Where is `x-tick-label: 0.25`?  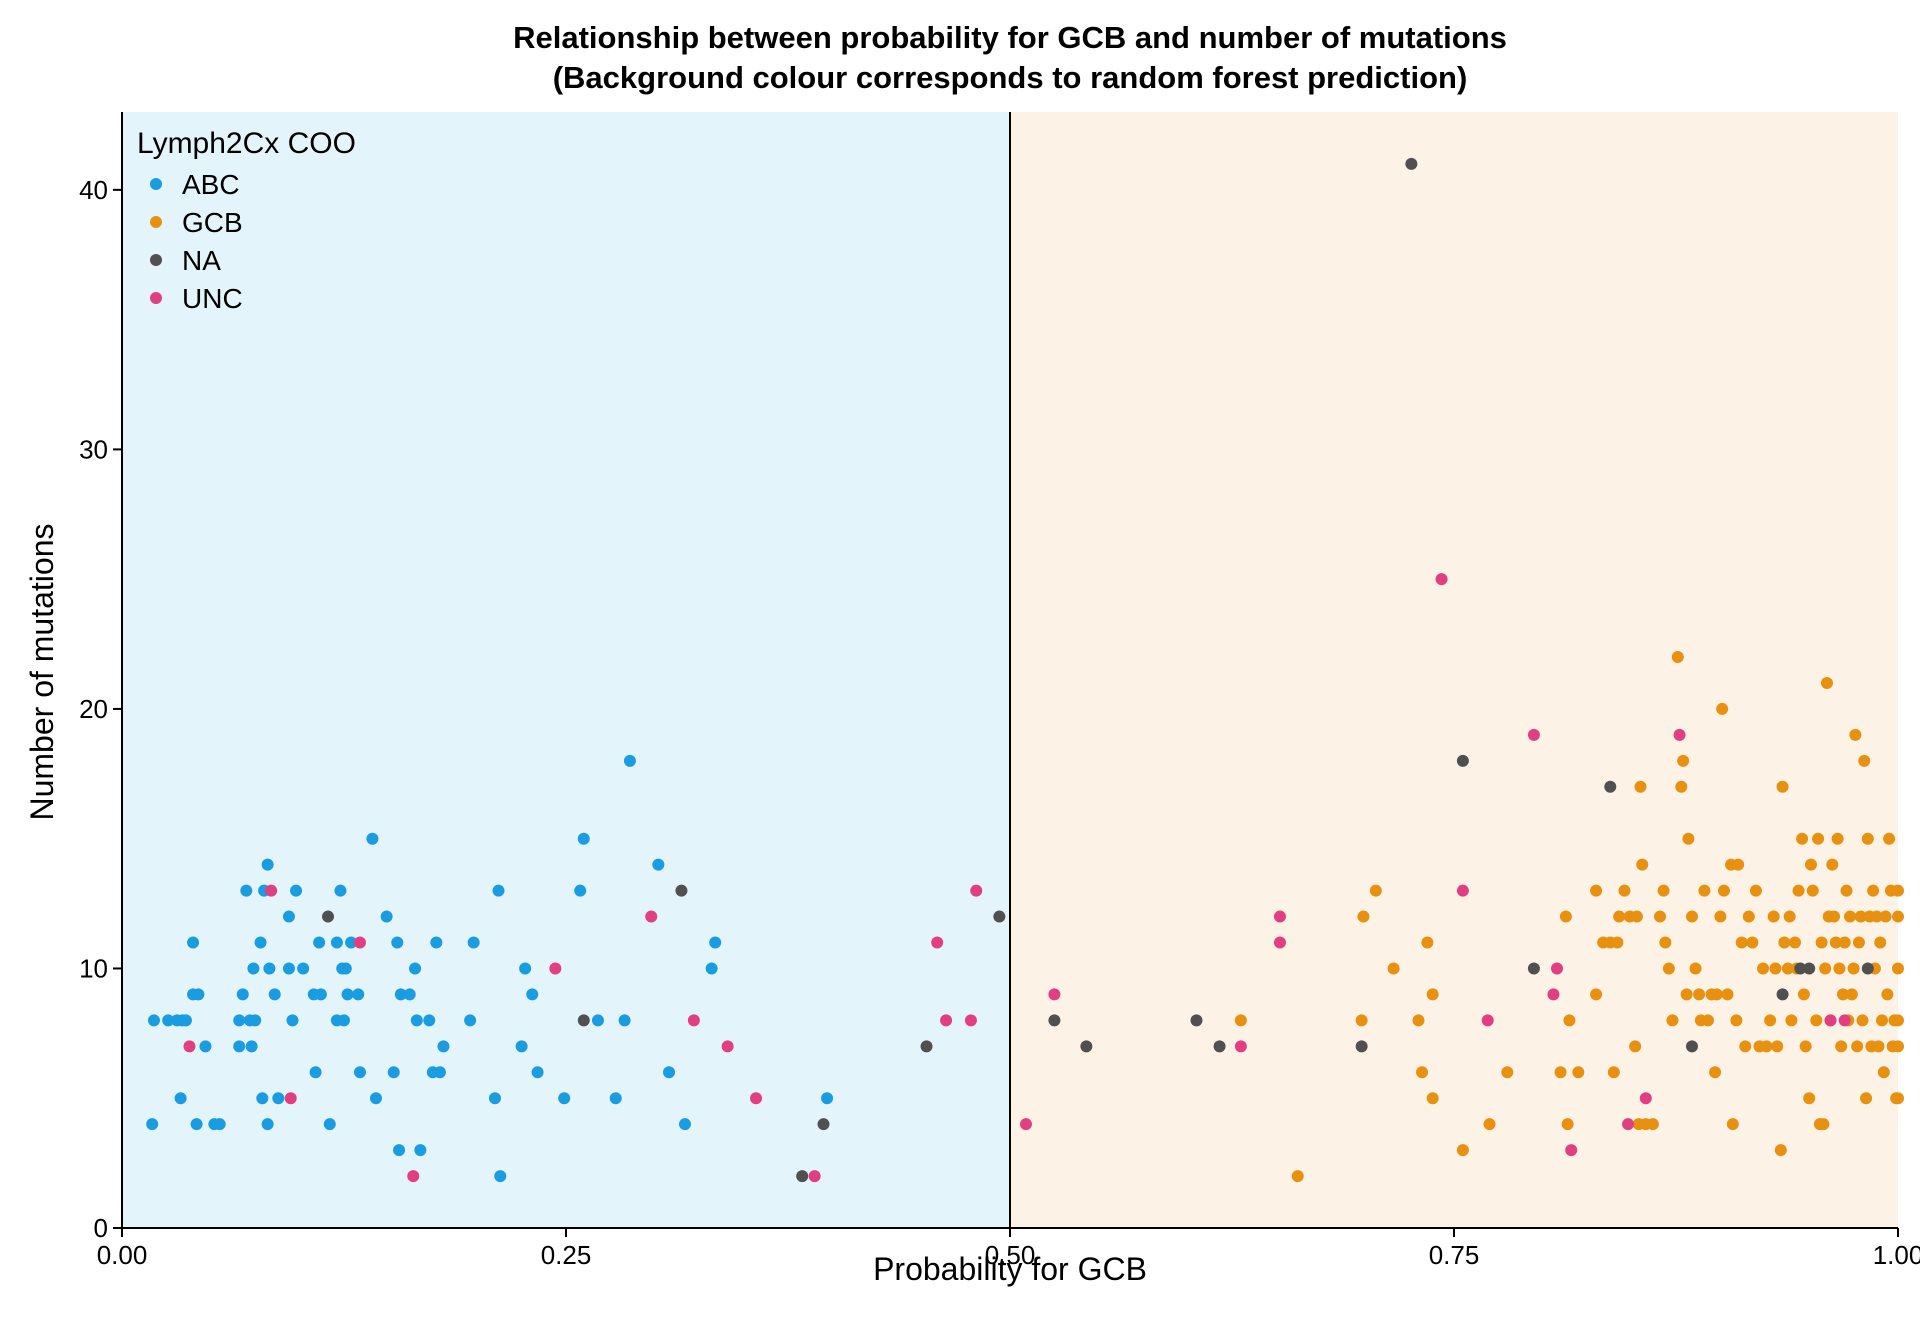
x-tick-label: 0.25 is located at coordinates (566, 1255).